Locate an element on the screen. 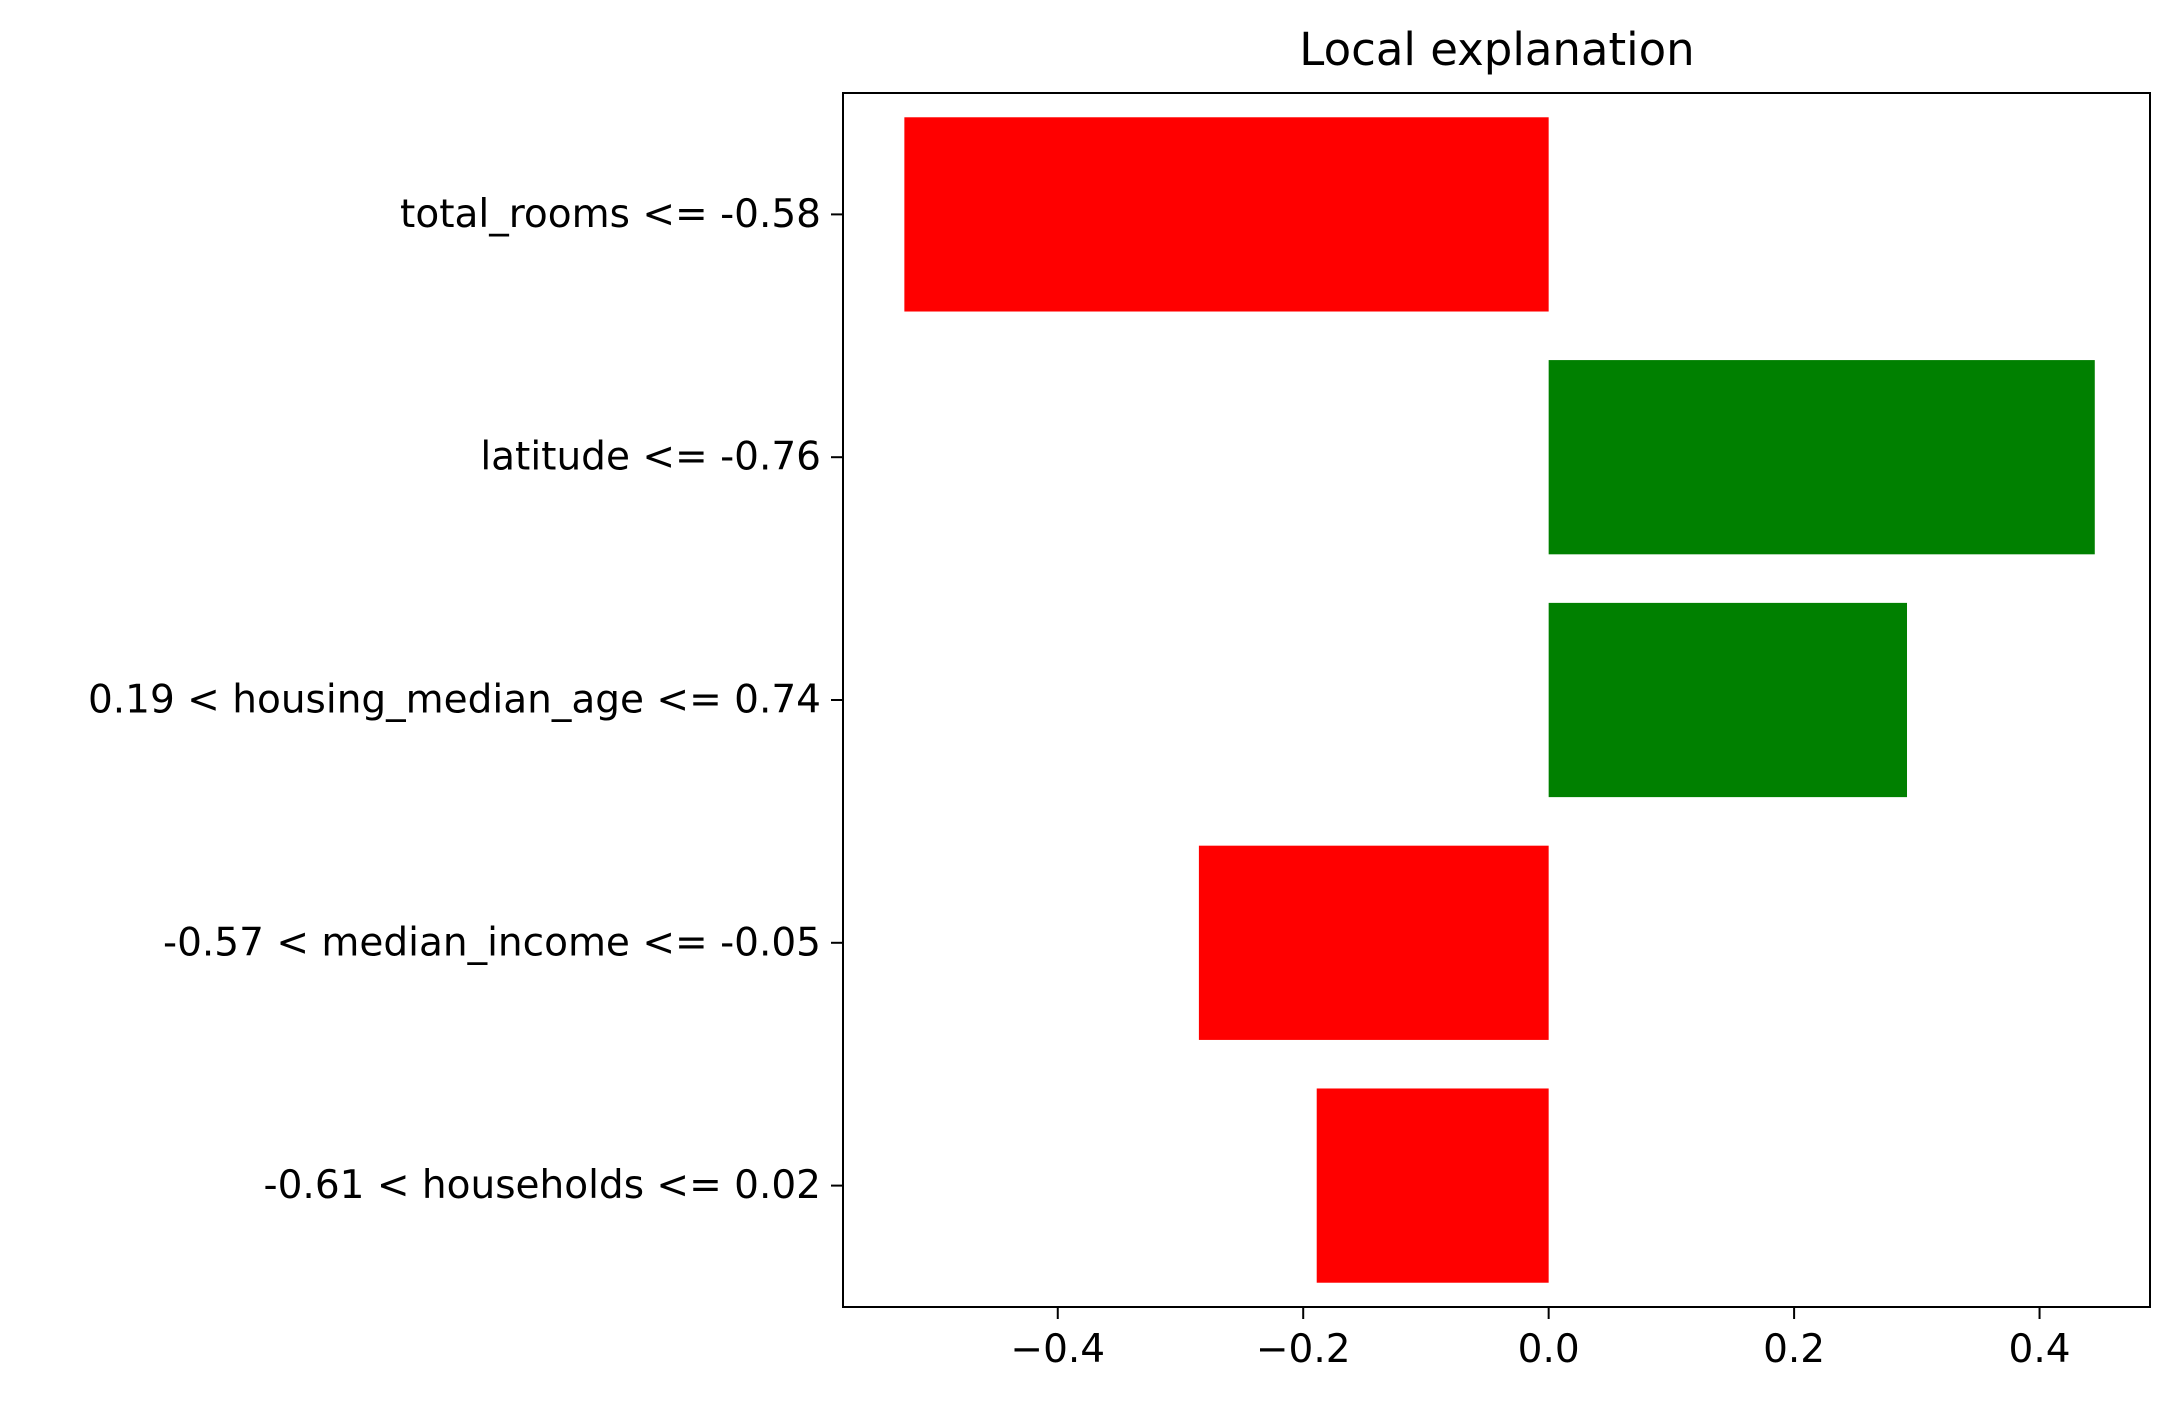 The height and width of the screenshot is (1406, 2170). y-tick-label-1: latitude <= -0.76 is located at coordinates (650, 457).